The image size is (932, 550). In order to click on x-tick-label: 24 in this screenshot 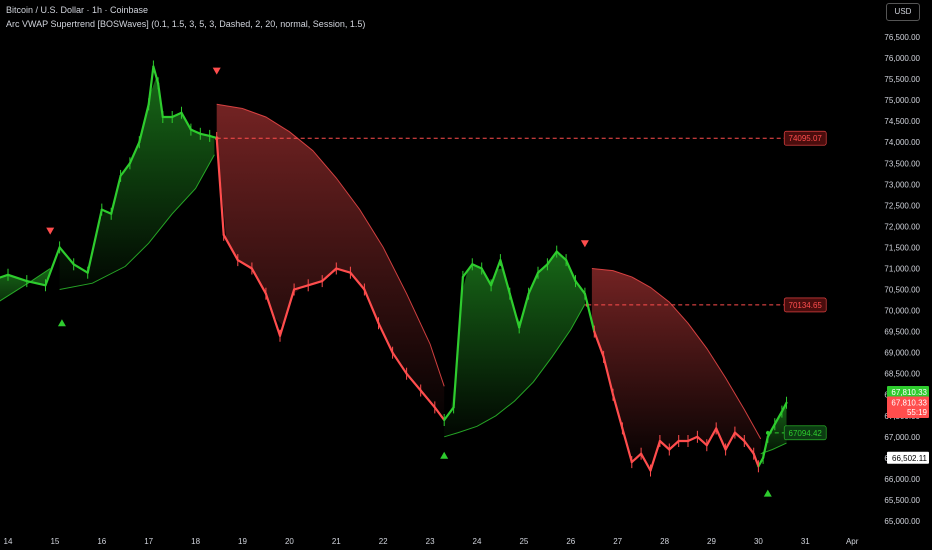, I will do `click(477, 541)`.